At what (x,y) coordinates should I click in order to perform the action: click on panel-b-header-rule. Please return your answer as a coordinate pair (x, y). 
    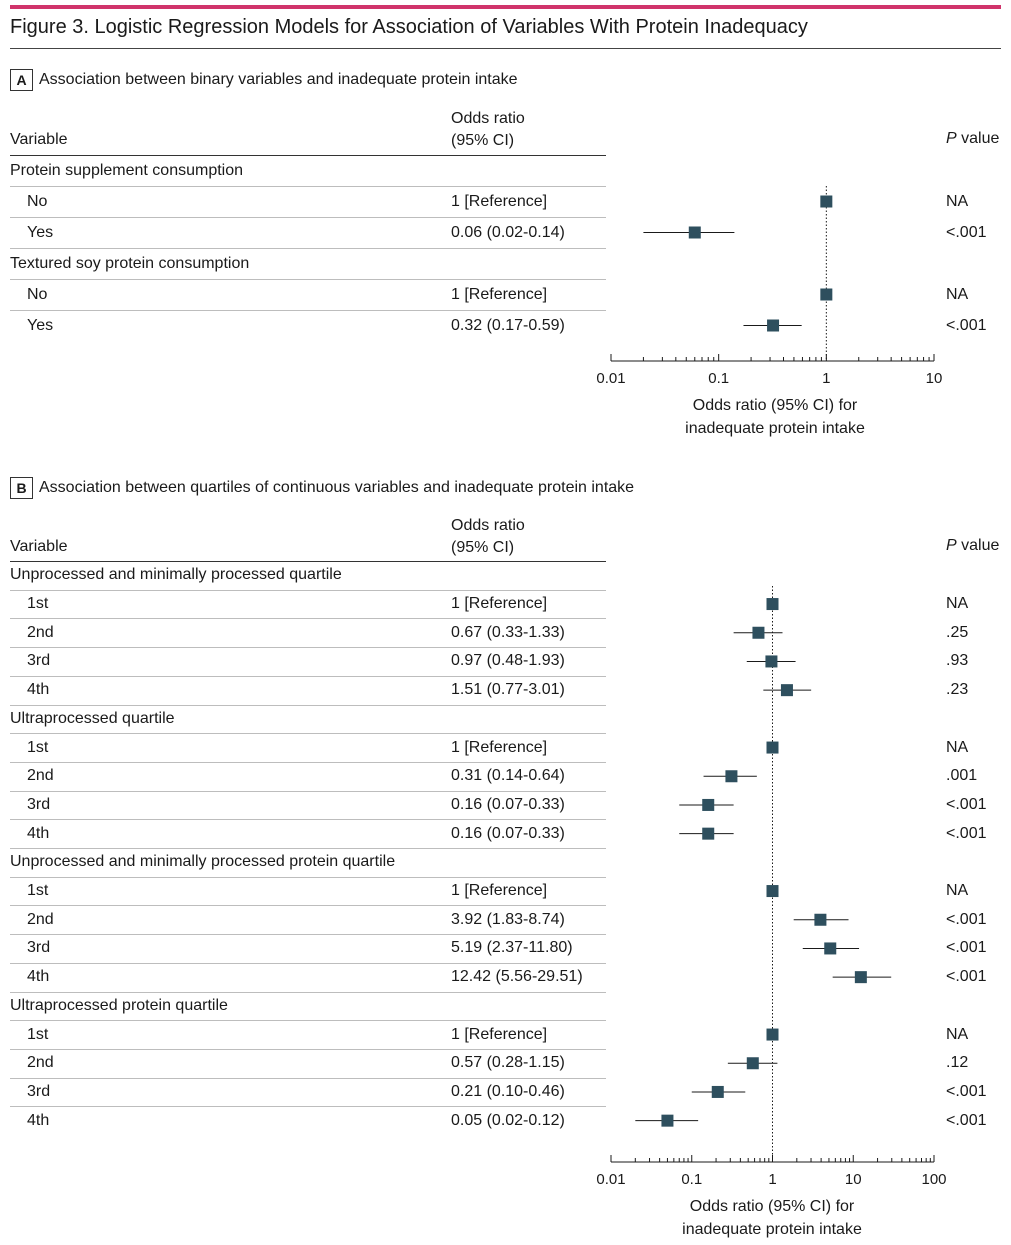
    Looking at the image, I should click on (308, 561).